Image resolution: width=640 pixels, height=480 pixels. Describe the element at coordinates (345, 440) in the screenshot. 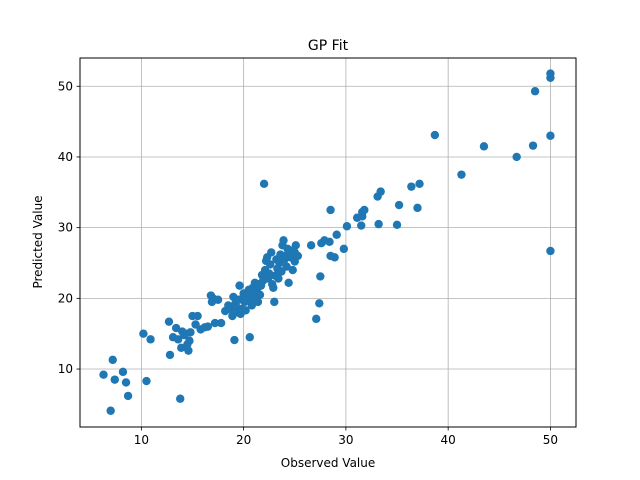

I see `x-tick-label: 30` at that location.